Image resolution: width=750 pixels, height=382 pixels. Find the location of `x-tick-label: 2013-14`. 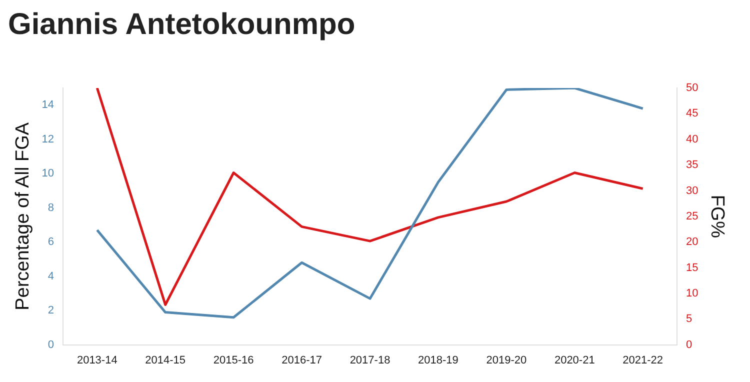

x-tick-label: 2013-14 is located at coordinates (97, 360).